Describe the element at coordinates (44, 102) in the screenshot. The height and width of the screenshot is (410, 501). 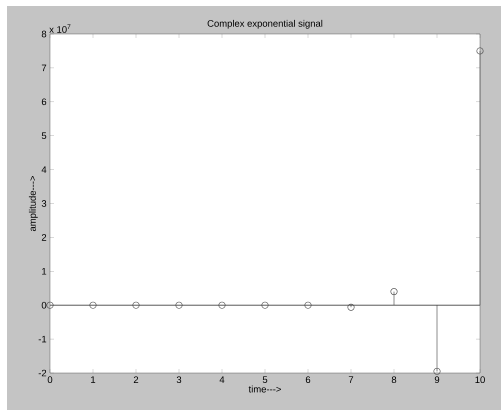
I see `y-tick-label: 6` at that location.